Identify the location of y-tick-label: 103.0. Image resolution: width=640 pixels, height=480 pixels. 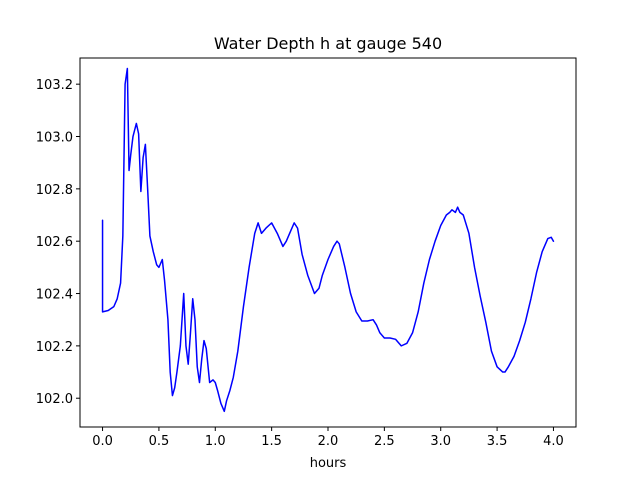
(54, 138).